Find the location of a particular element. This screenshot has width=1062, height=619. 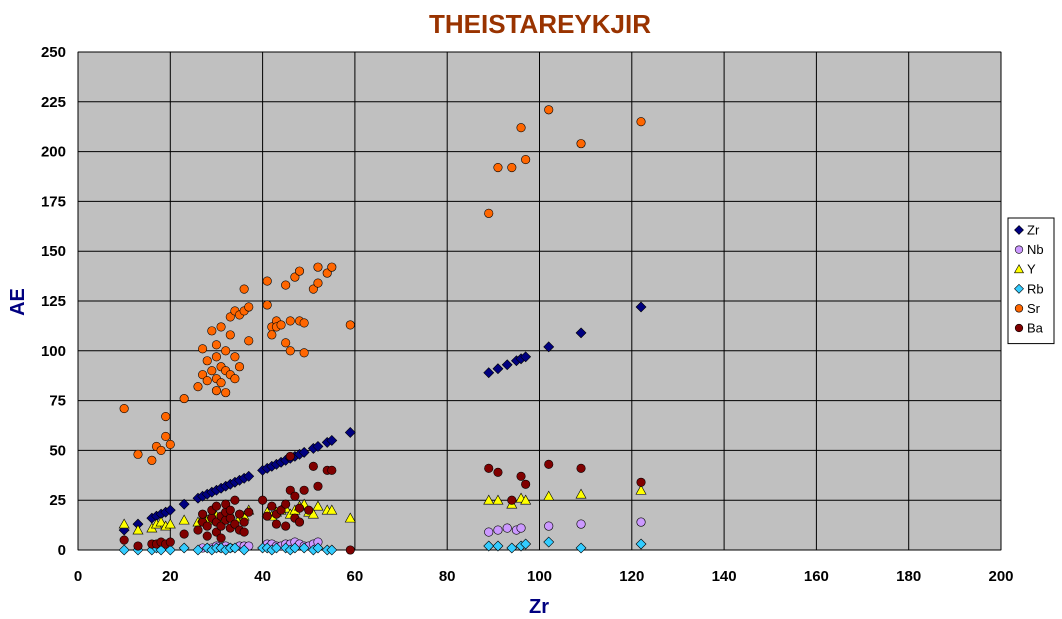

series-rb is located at coordinates (382, 546).